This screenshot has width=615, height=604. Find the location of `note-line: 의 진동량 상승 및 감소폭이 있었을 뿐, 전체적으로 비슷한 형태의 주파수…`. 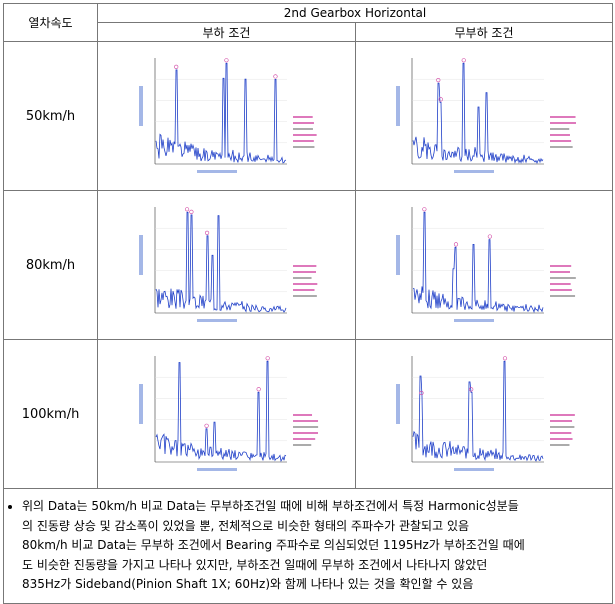

note-line: 의 진동량 상승 및 감소폭이 있었을 뿐, 전체적으로 비슷한 형태의 주파수… is located at coordinates (246, 525).